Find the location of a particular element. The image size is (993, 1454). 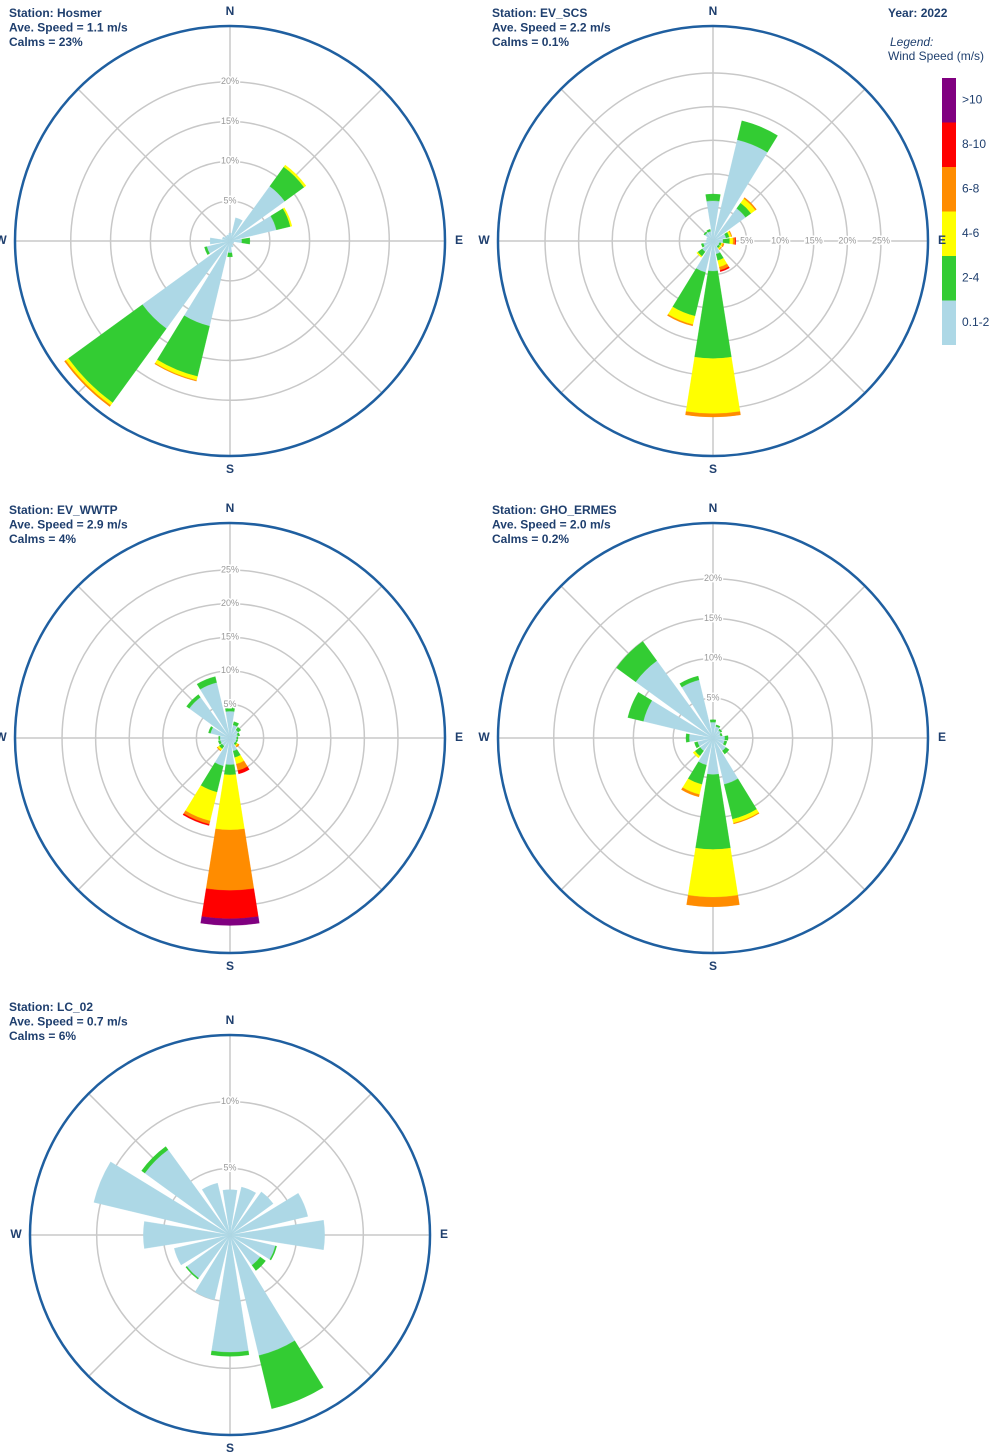

legend-label: 6-8 is located at coordinates (971, 188).